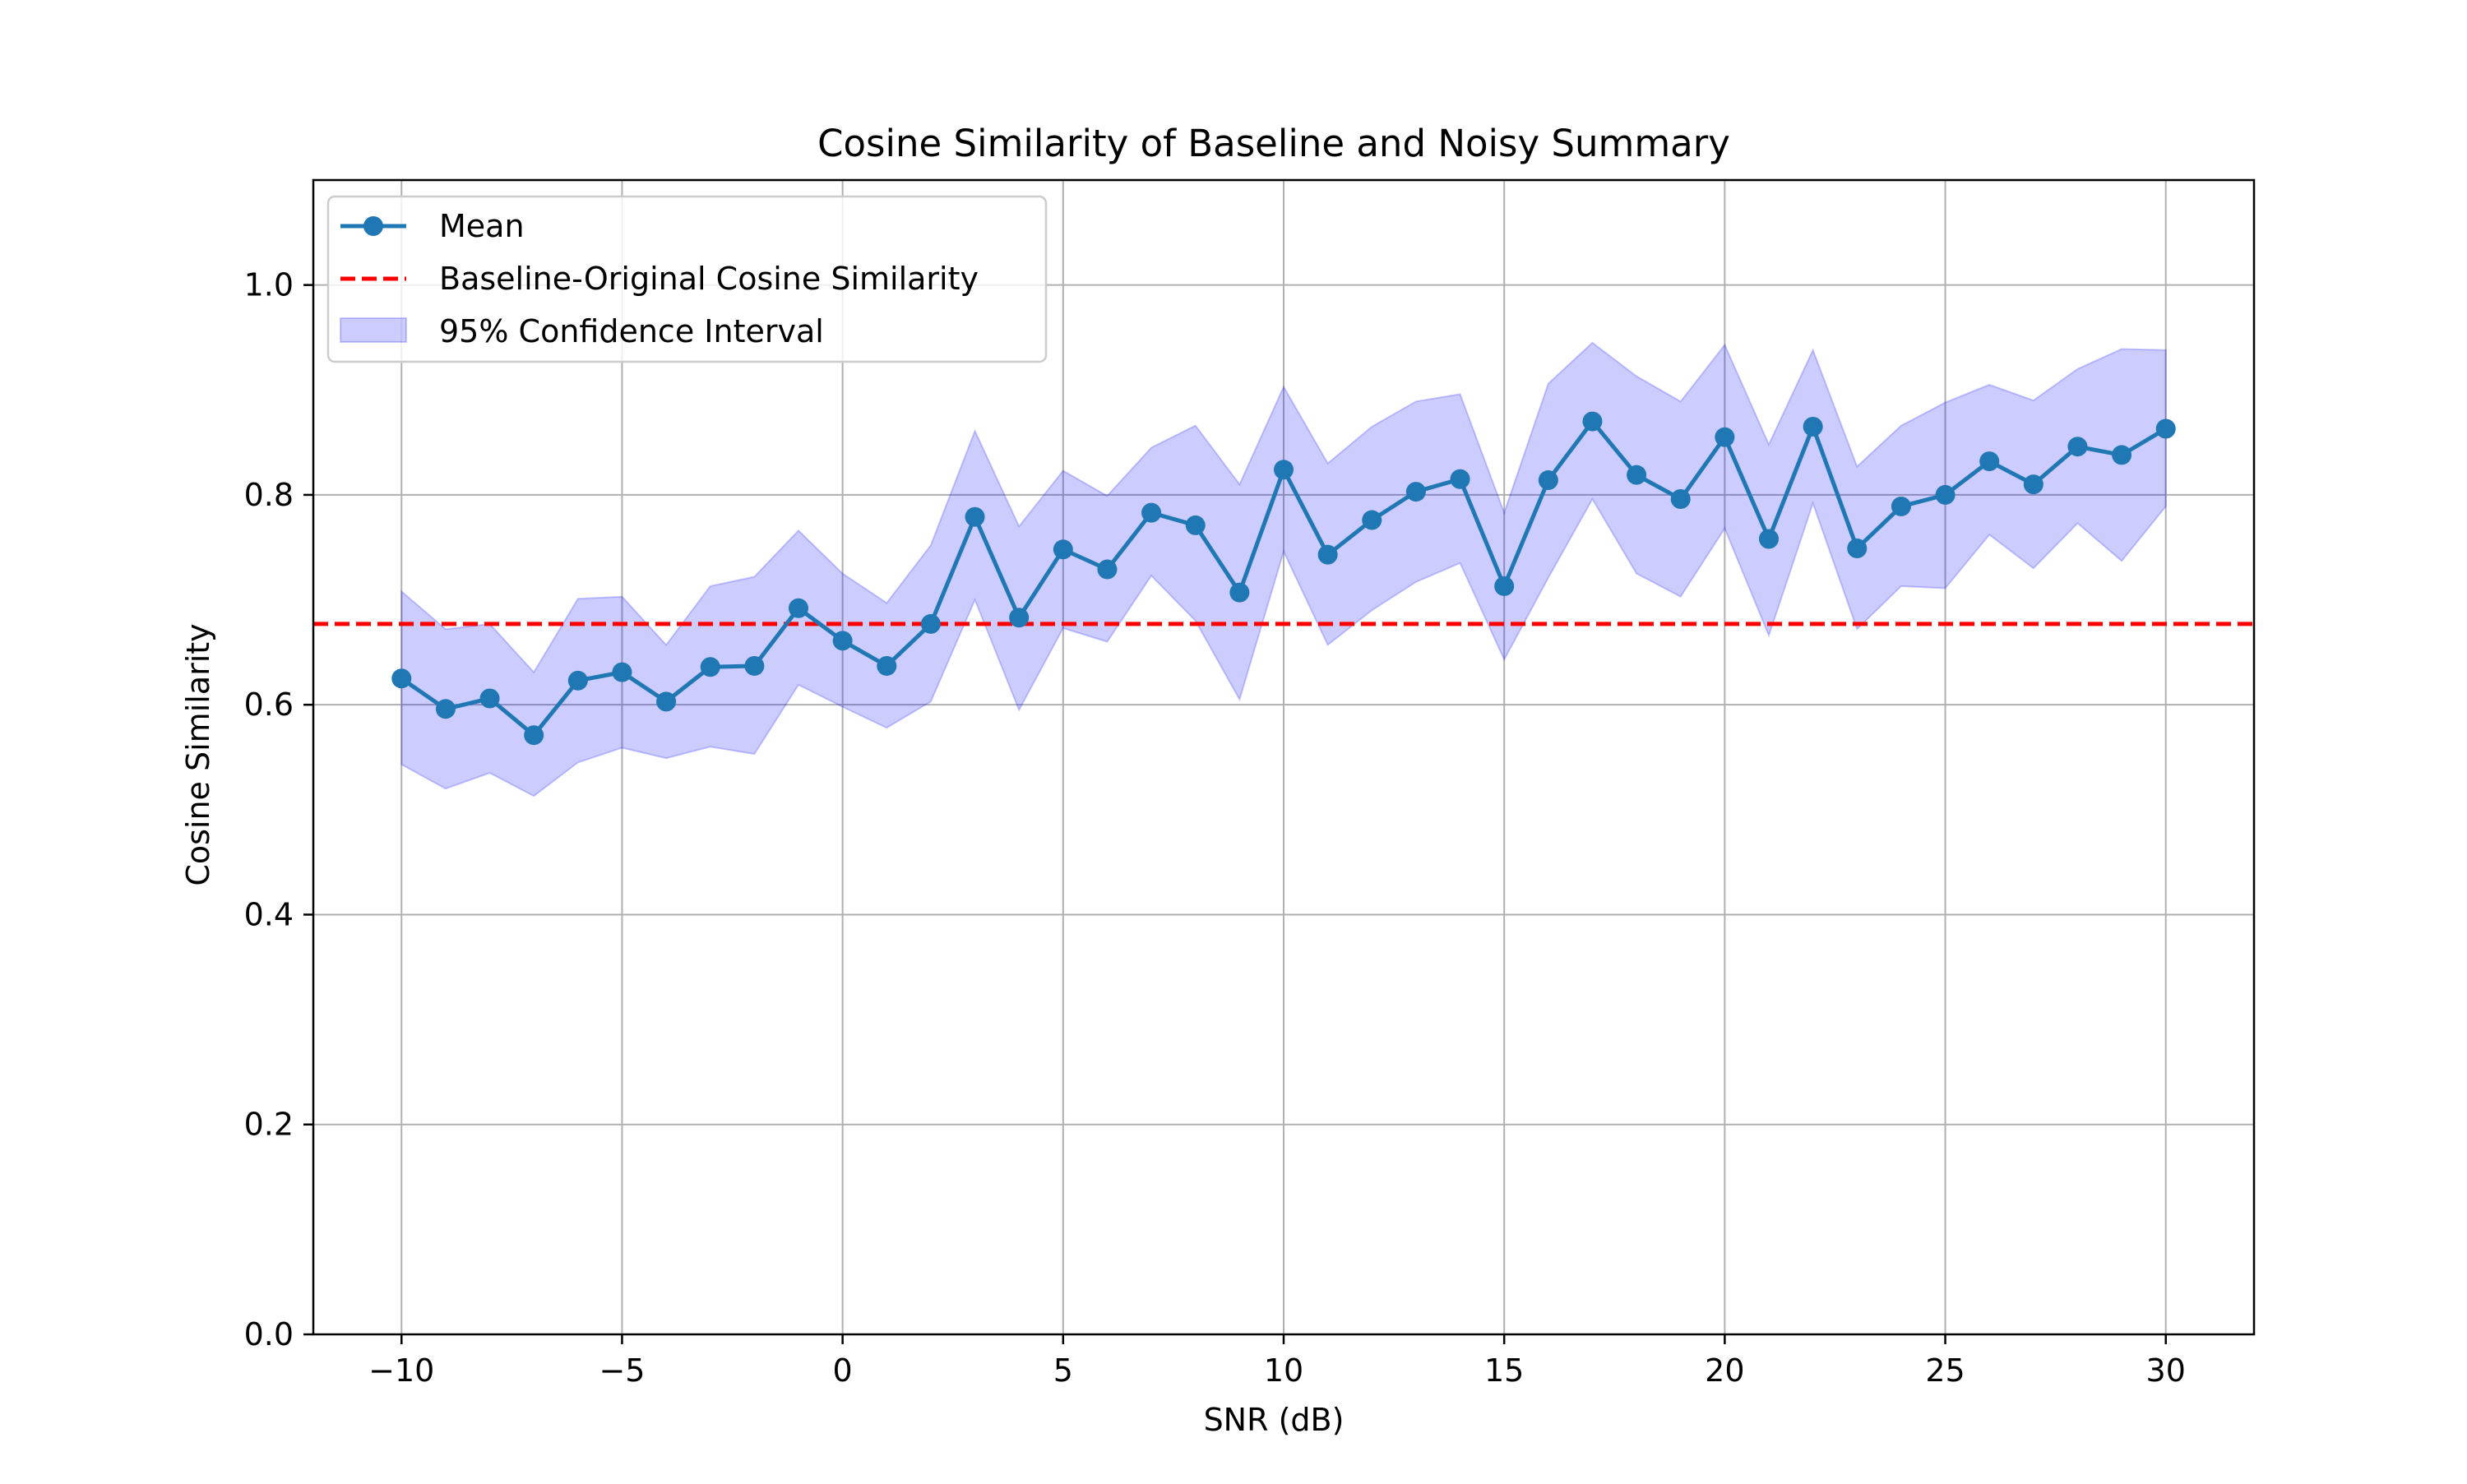  What do you see at coordinates (401, 1371) in the screenshot?
I see `x-tick-label: −10` at bounding box center [401, 1371].